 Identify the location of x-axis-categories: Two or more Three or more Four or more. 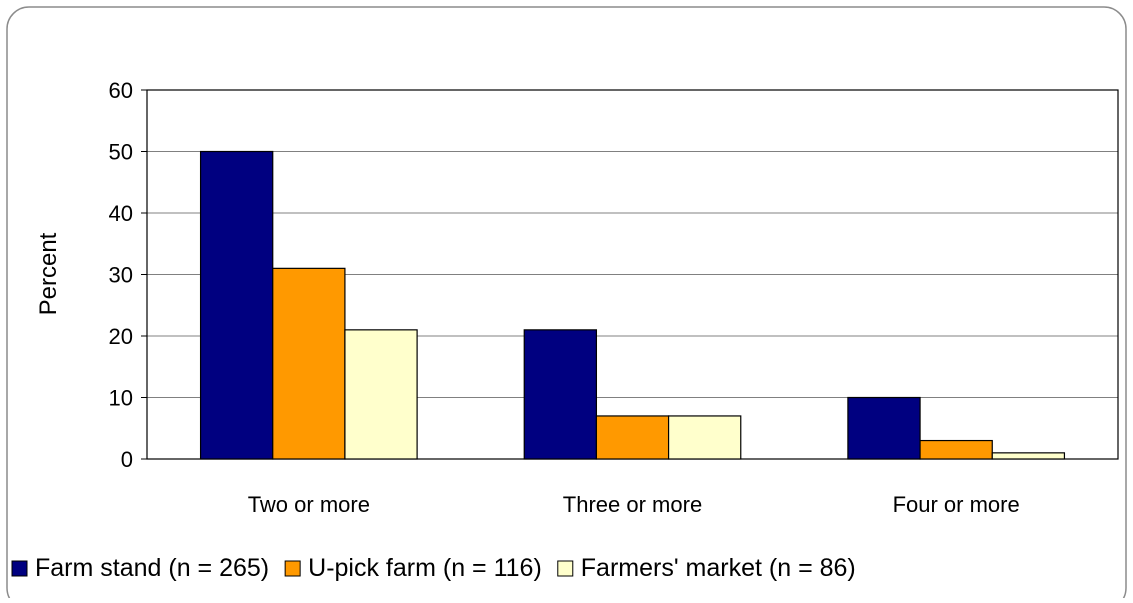
(634, 504).